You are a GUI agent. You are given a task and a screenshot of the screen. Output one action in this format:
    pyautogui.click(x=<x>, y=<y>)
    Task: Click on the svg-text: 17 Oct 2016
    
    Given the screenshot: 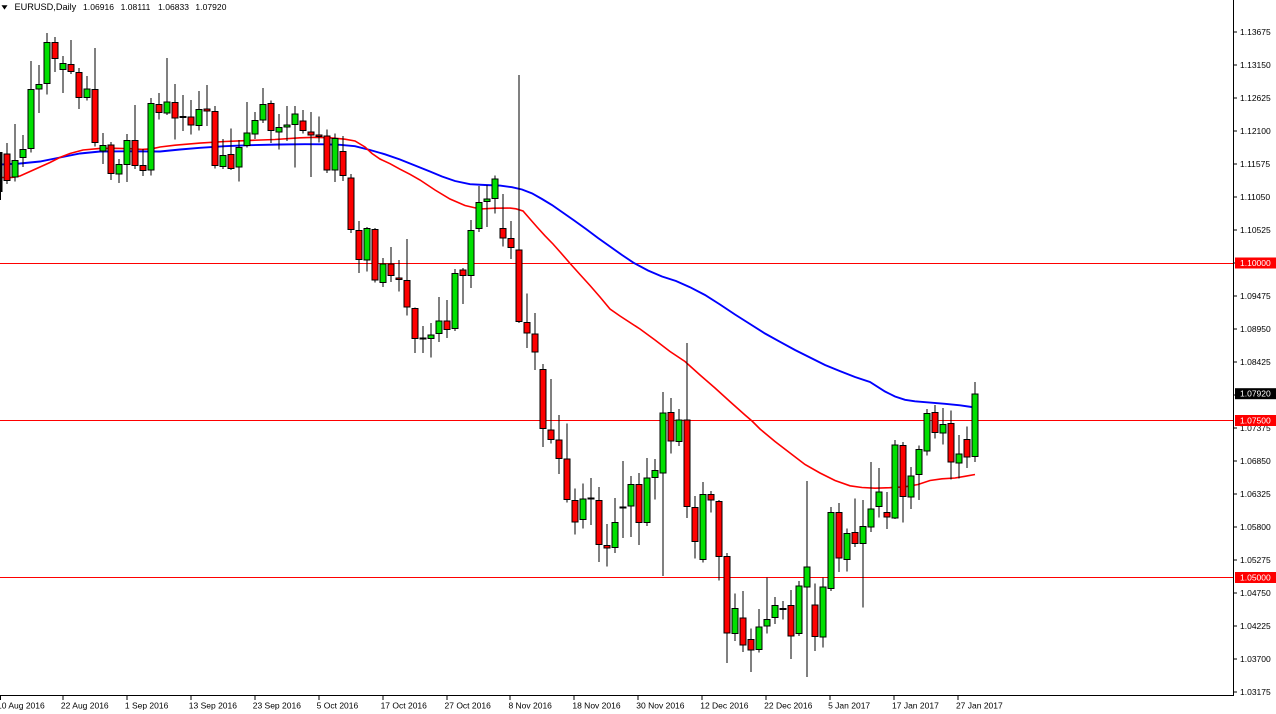 What is the action you would take?
    pyautogui.click(x=404, y=706)
    